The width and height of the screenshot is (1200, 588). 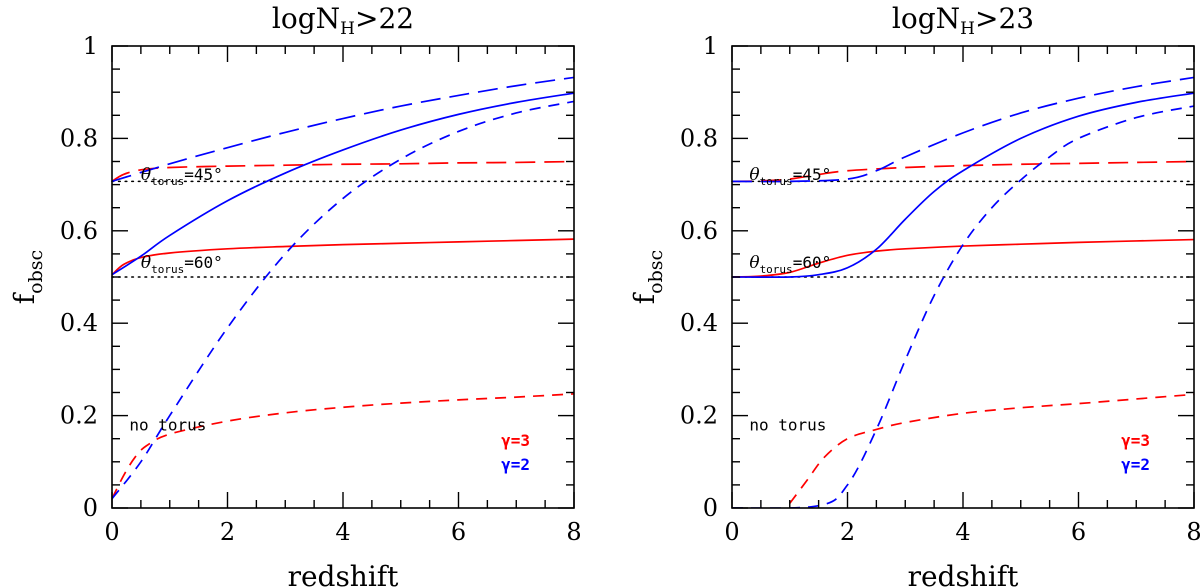 I want to click on chart-title: logNH>23, so click(x=963, y=20).